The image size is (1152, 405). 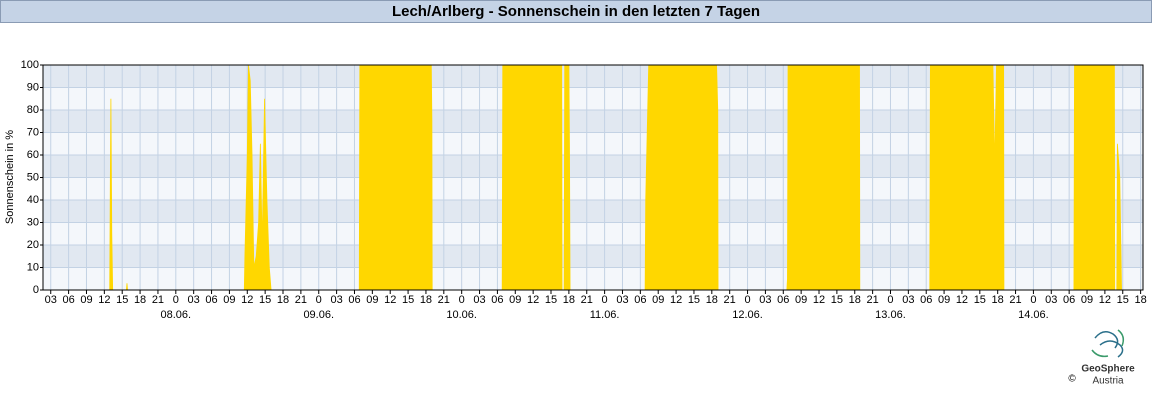 I want to click on y-tick-label: 90, so click(x=33, y=87).